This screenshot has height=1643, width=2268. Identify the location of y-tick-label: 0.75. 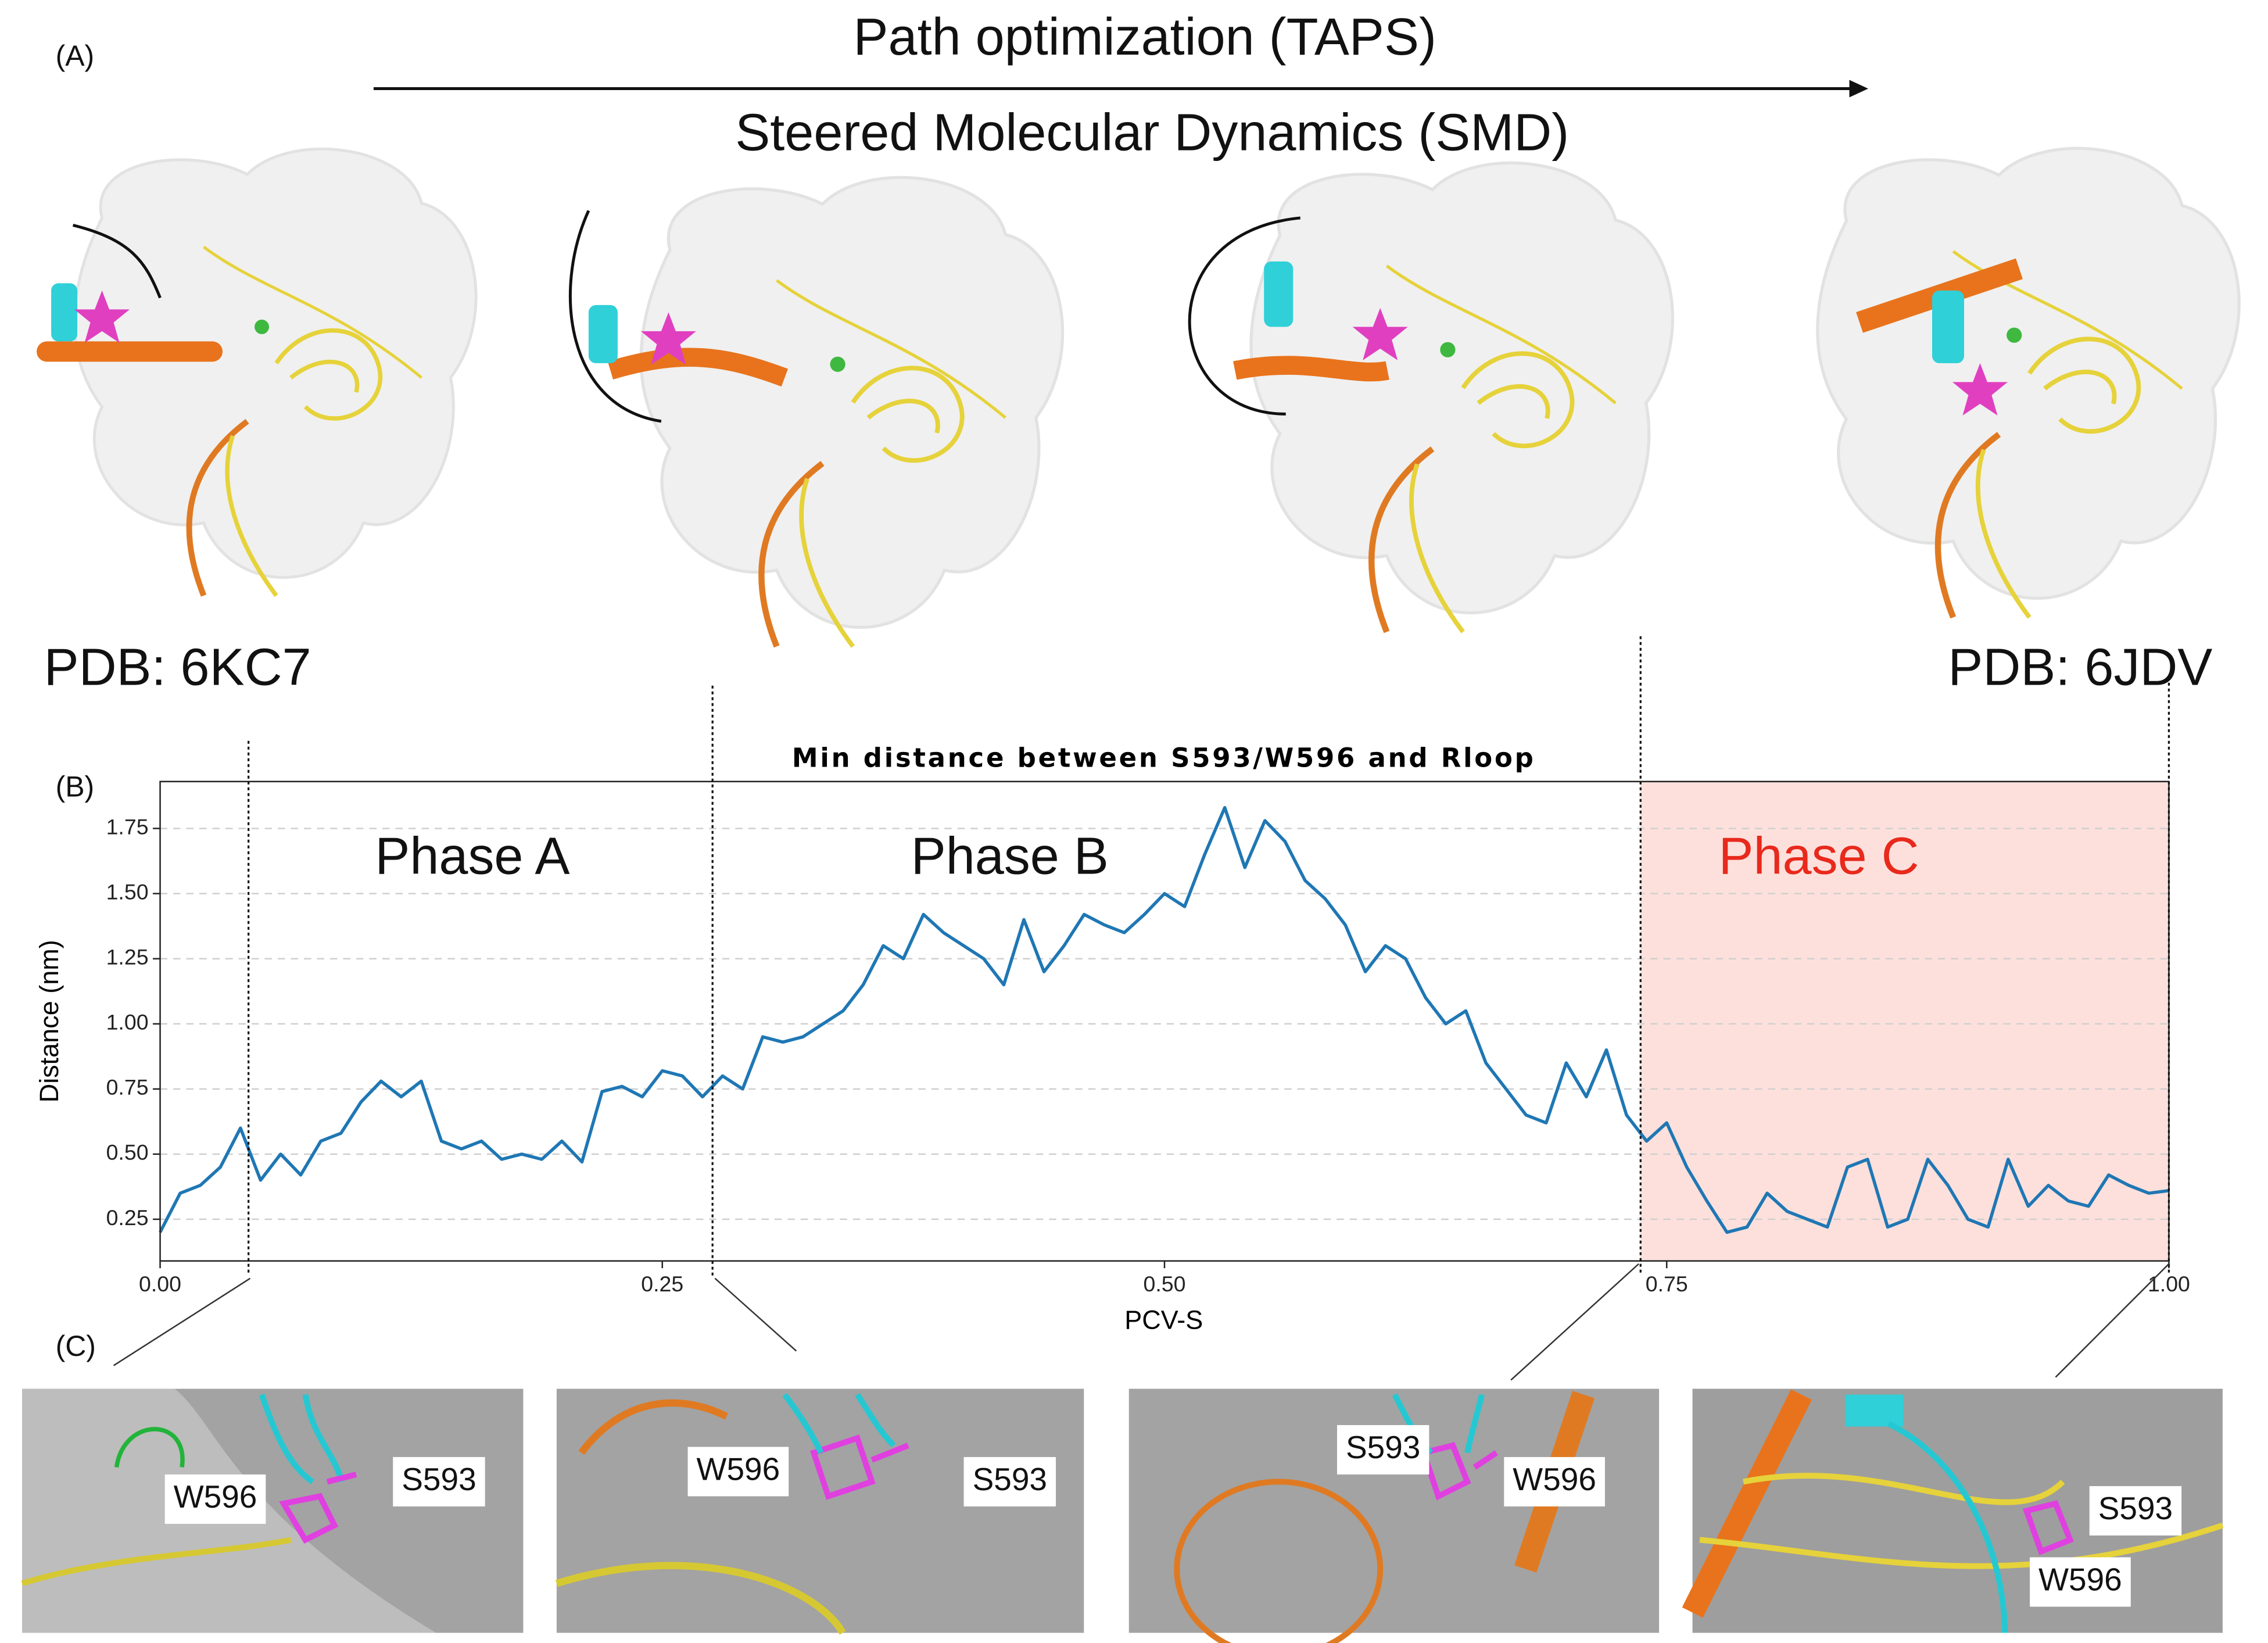
(127, 1087).